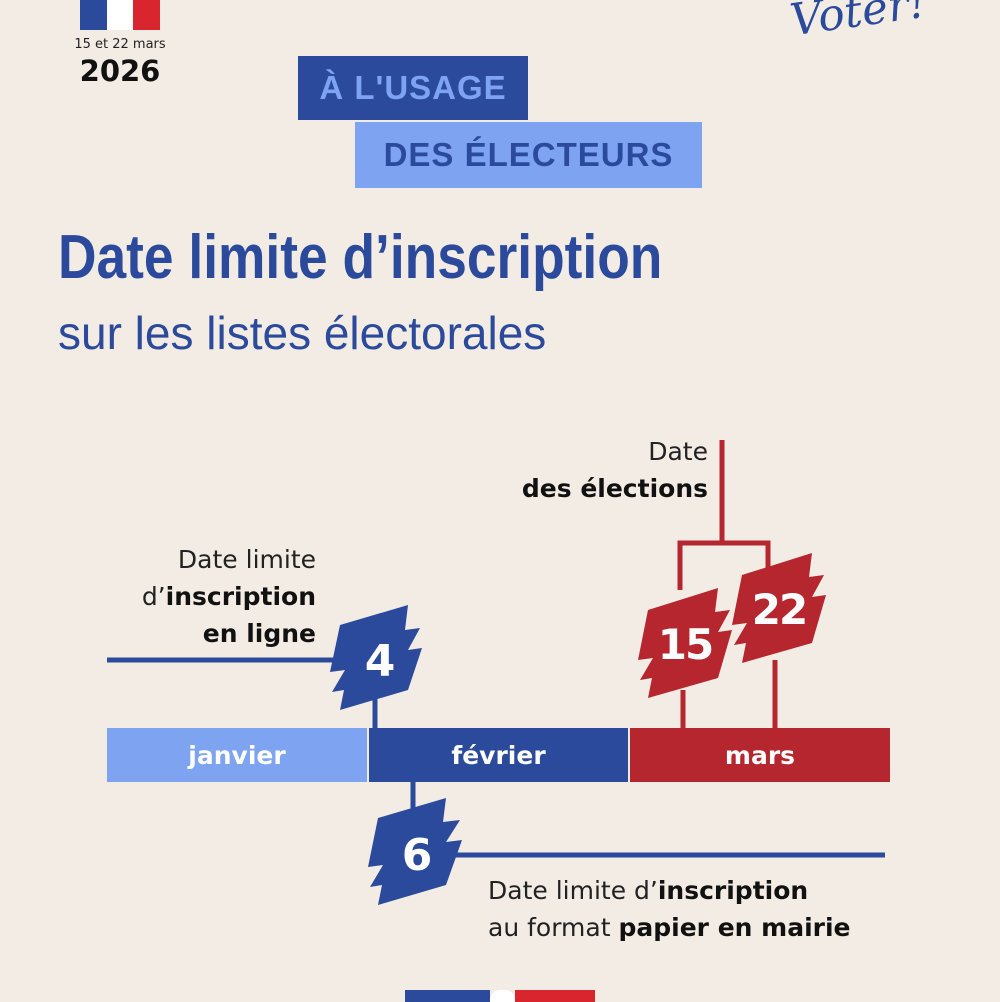 The width and height of the screenshot is (1000, 1002). What do you see at coordinates (760, 755) in the screenshot?
I see `month-mars: mars` at bounding box center [760, 755].